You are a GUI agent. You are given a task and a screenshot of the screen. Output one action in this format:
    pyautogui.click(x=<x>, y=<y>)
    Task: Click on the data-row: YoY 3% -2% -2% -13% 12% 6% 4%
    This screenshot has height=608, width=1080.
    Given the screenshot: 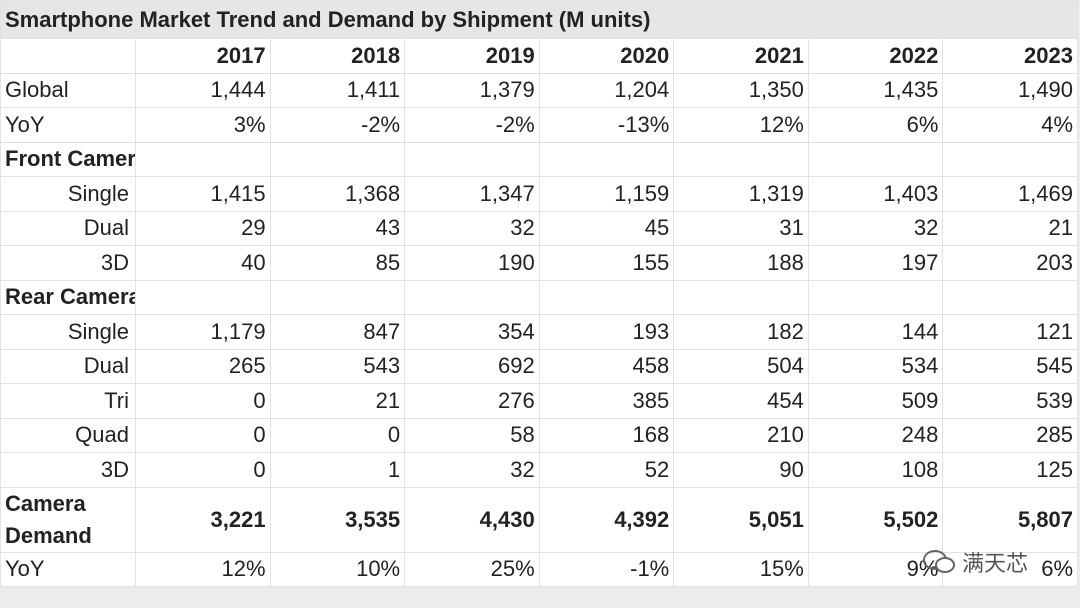 What is the action you would take?
    pyautogui.click(x=539, y=125)
    